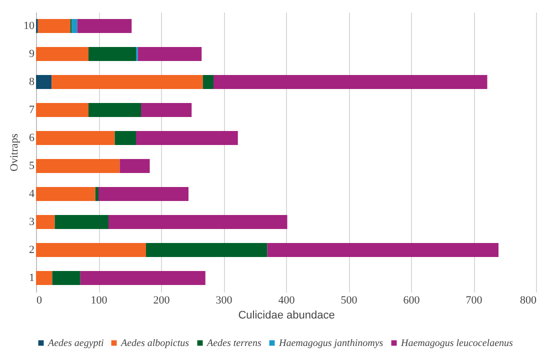  I want to click on y-tick-label: 9, so click(32, 54).